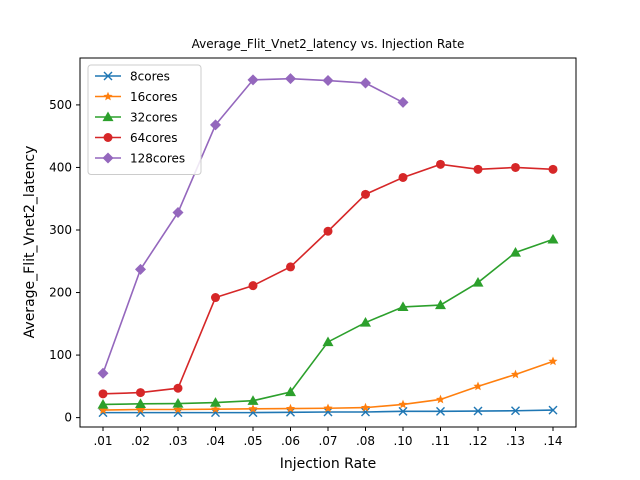  Describe the element at coordinates (60, 105) in the screenshot. I see `y-tick-label: 500` at that location.